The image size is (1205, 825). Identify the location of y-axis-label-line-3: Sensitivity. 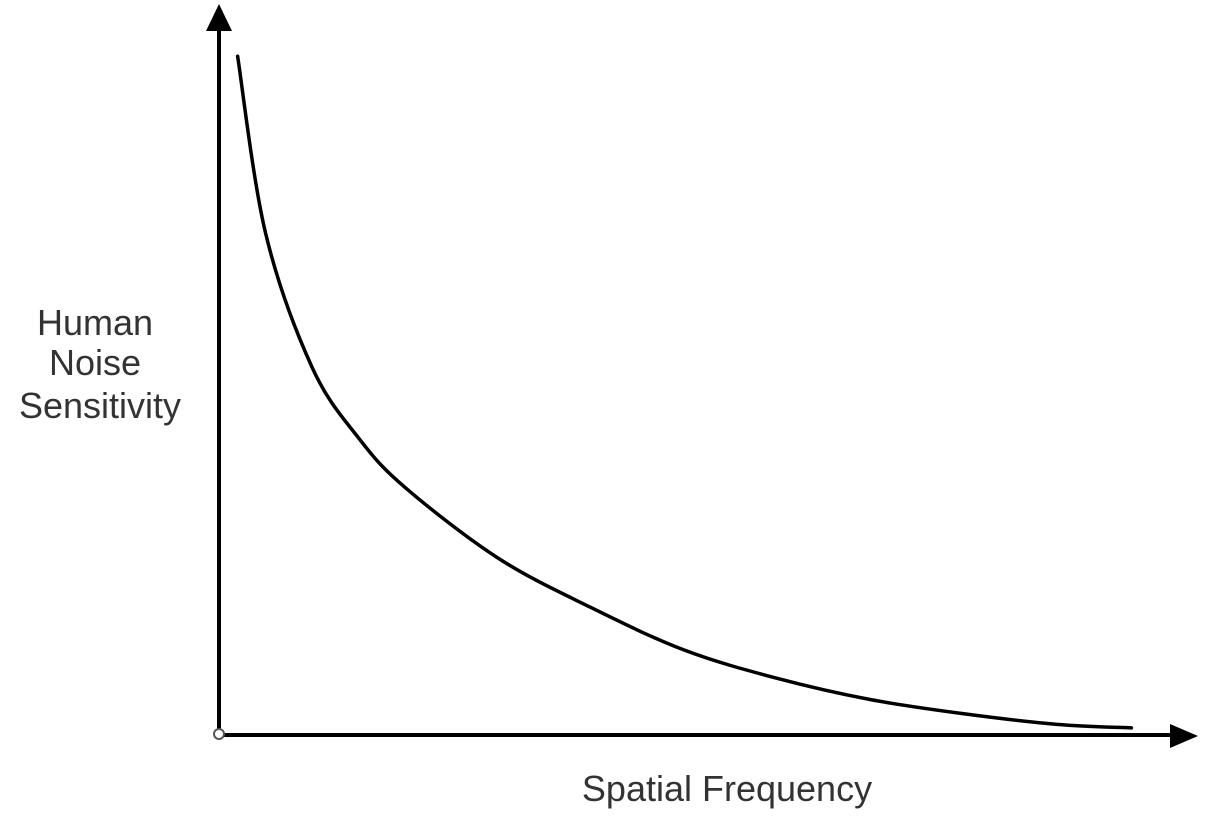
(100, 405).